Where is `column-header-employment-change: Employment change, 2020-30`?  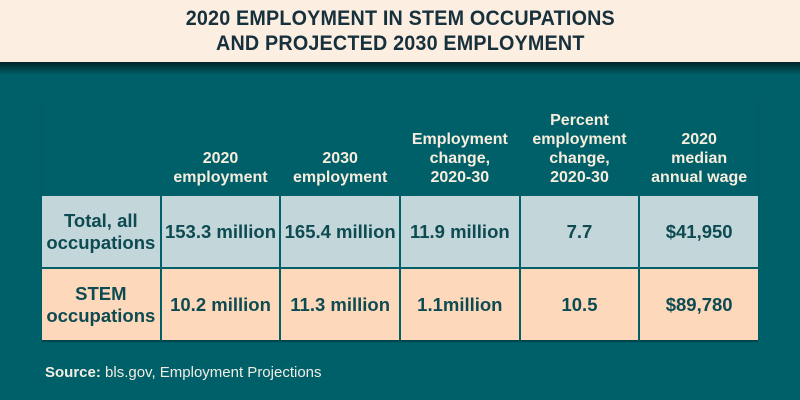 column-header-employment-change: Employment change, 2020-30 is located at coordinates (459, 158).